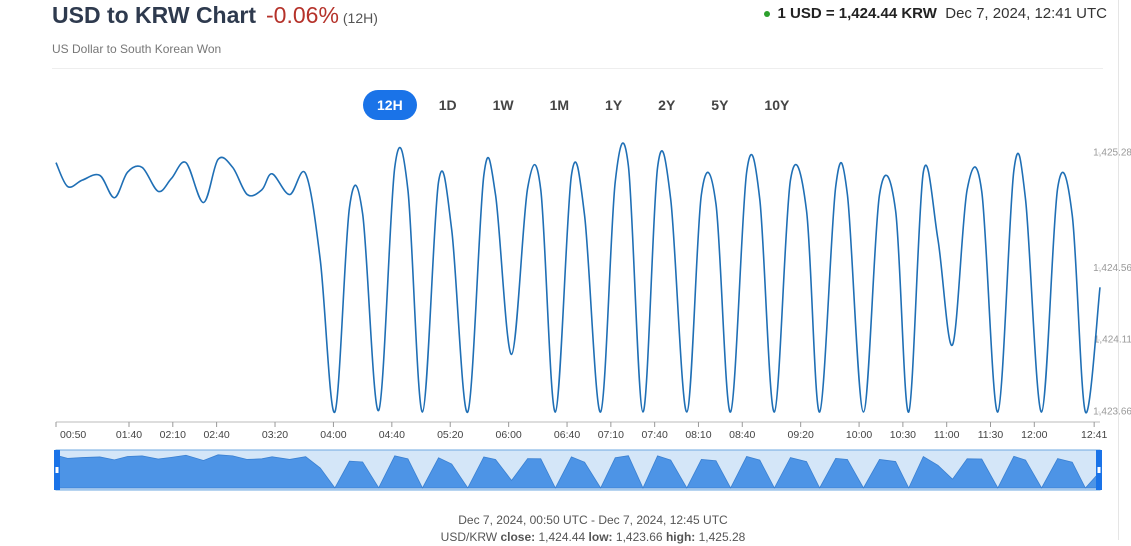 The height and width of the screenshot is (546, 1131). Describe the element at coordinates (1034, 435) in the screenshot. I see `x-tick-label: 12:00` at that location.